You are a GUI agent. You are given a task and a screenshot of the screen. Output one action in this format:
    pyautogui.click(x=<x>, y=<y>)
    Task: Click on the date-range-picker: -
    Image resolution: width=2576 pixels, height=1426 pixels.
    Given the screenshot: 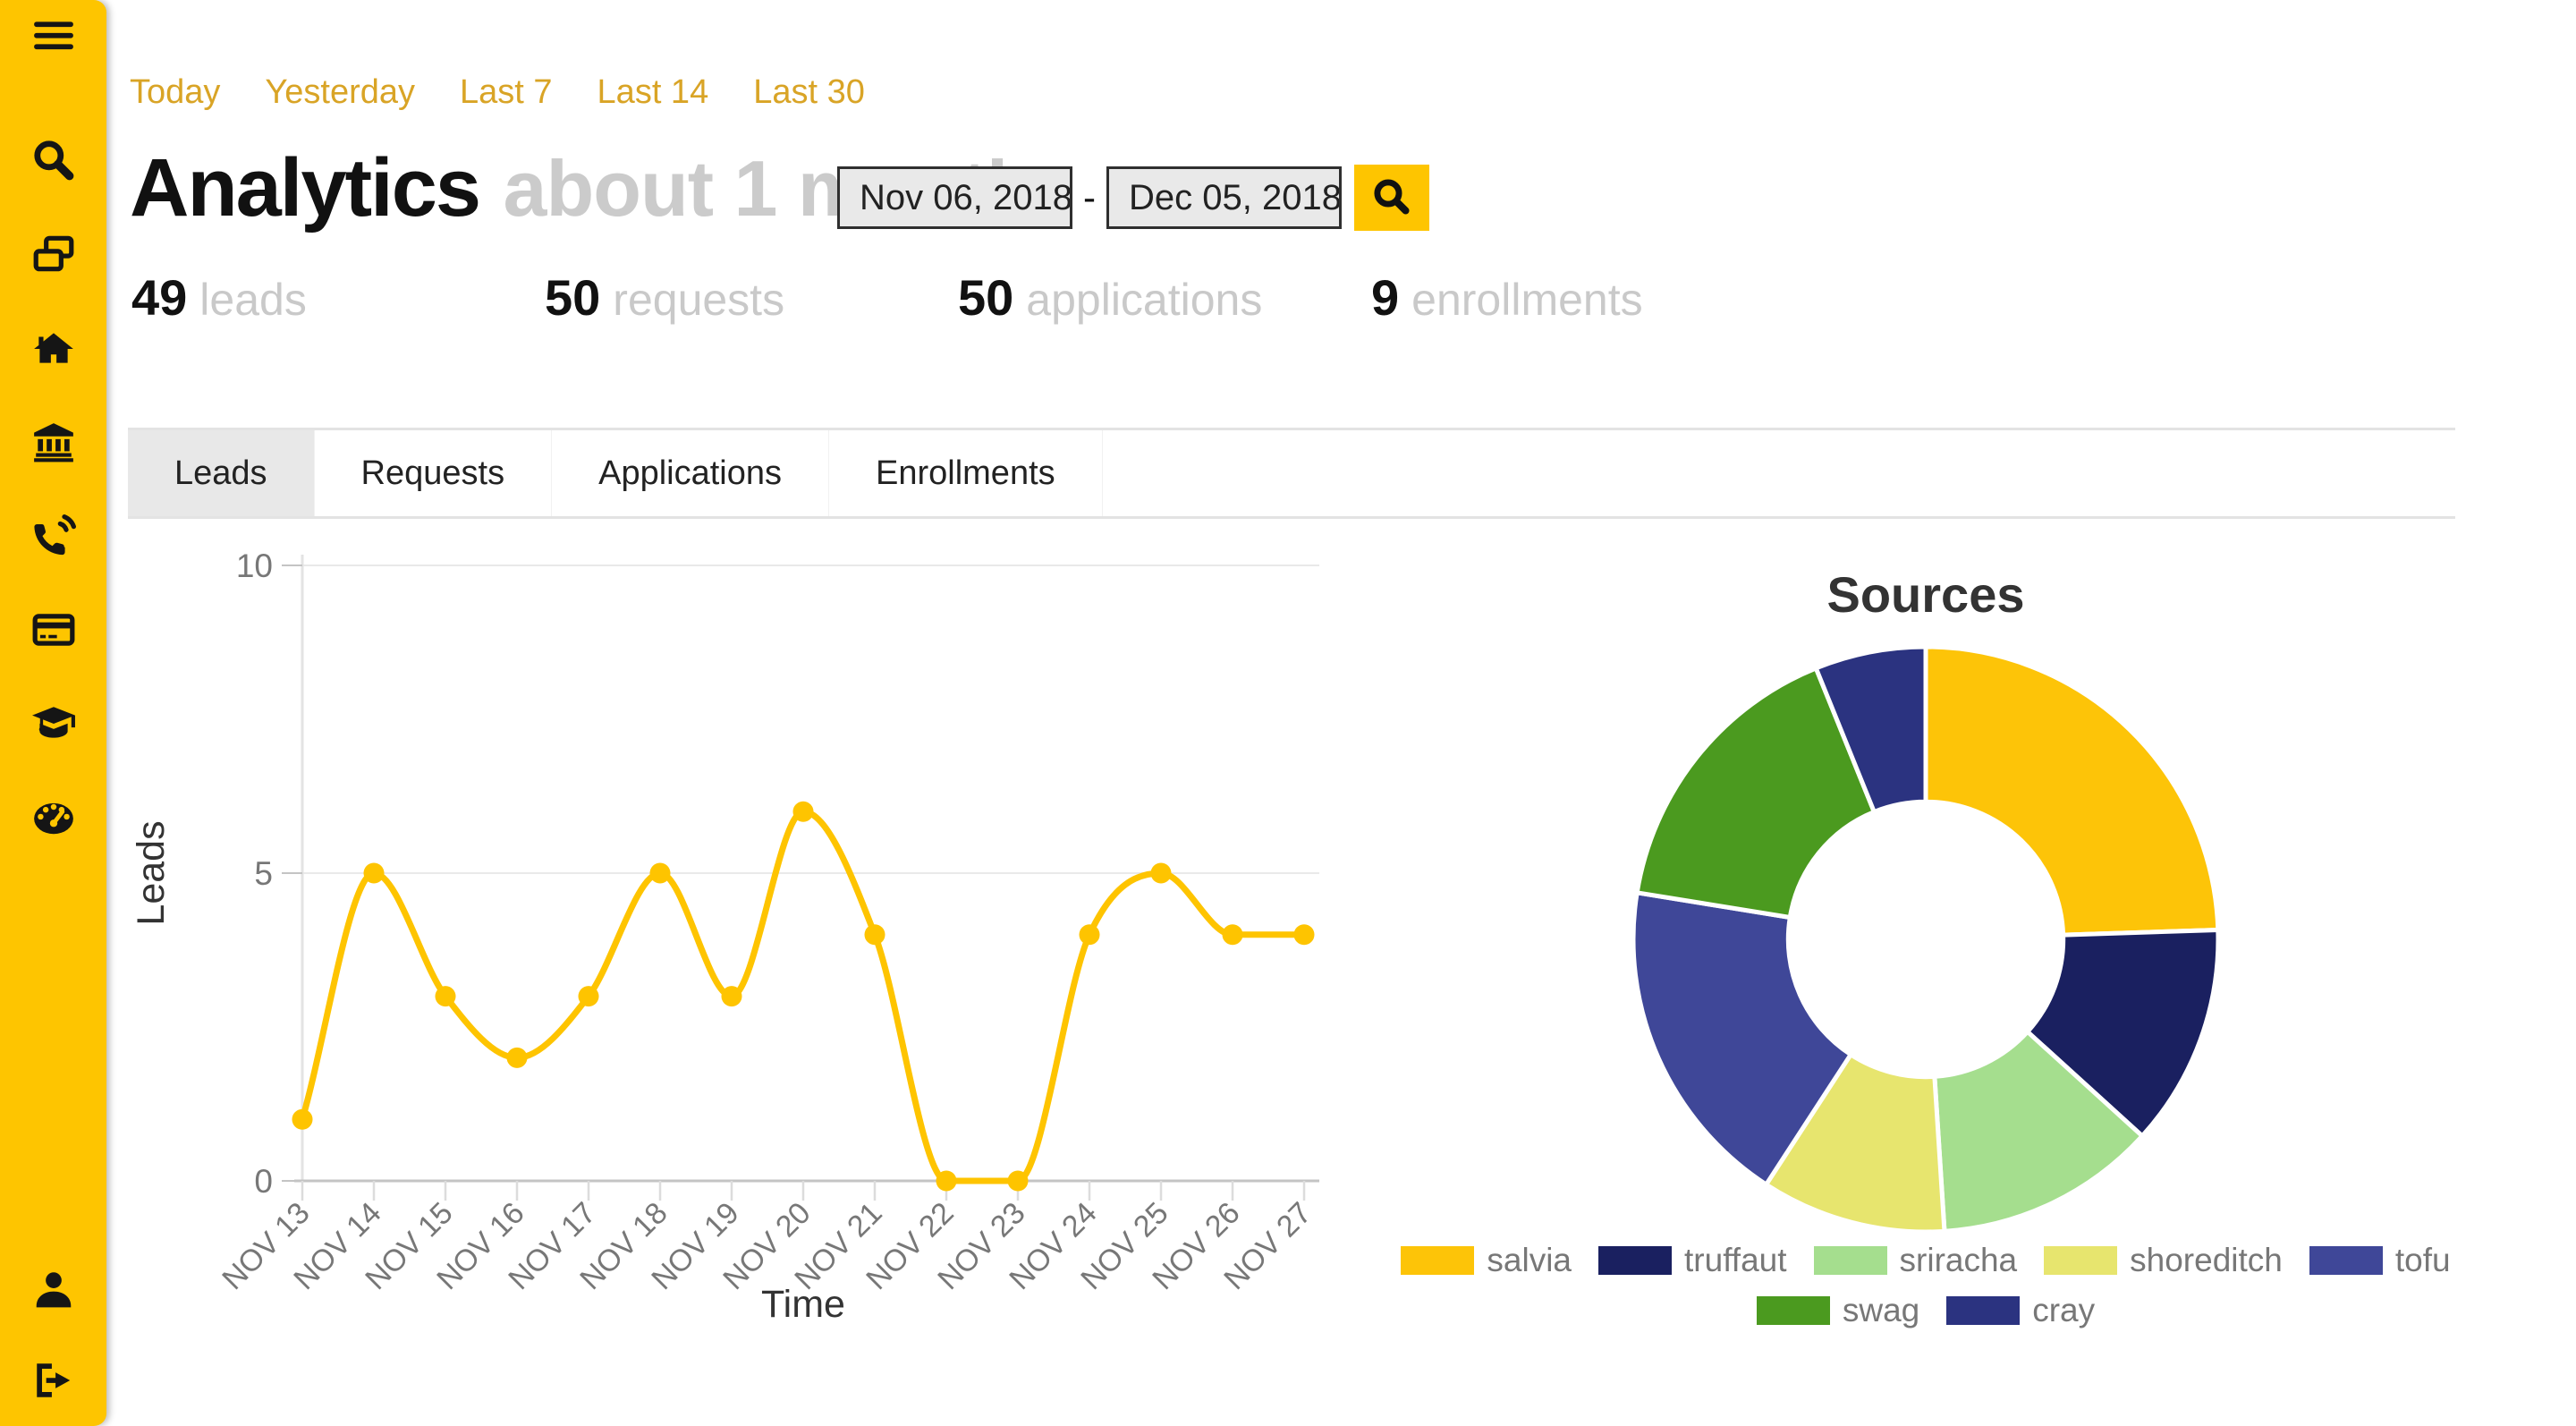 What is the action you would take?
    pyautogui.click(x=1133, y=198)
    